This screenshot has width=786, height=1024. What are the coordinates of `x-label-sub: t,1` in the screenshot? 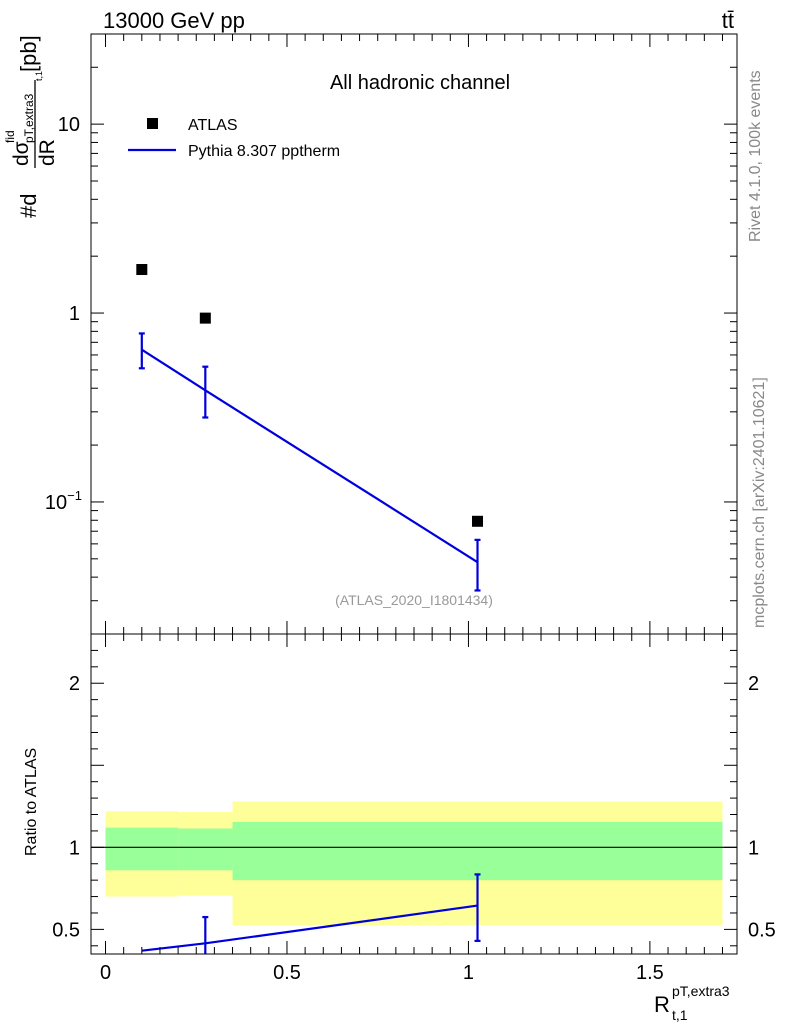 It's located at (680, 1015).